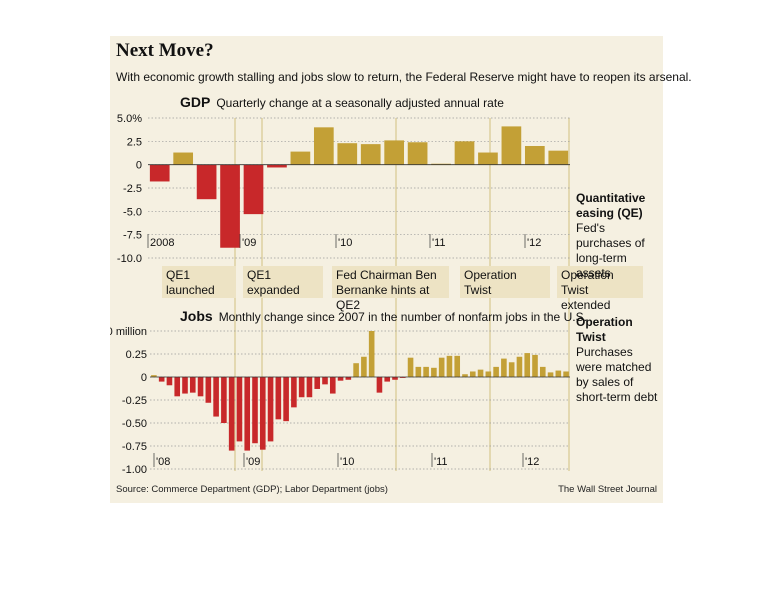 This screenshot has width=770, height=596. What do you see at coordinates (132, 212) in the screenshot?
I see `gdp-y-tick-label: -5.0` at bounding box center [132, 212].